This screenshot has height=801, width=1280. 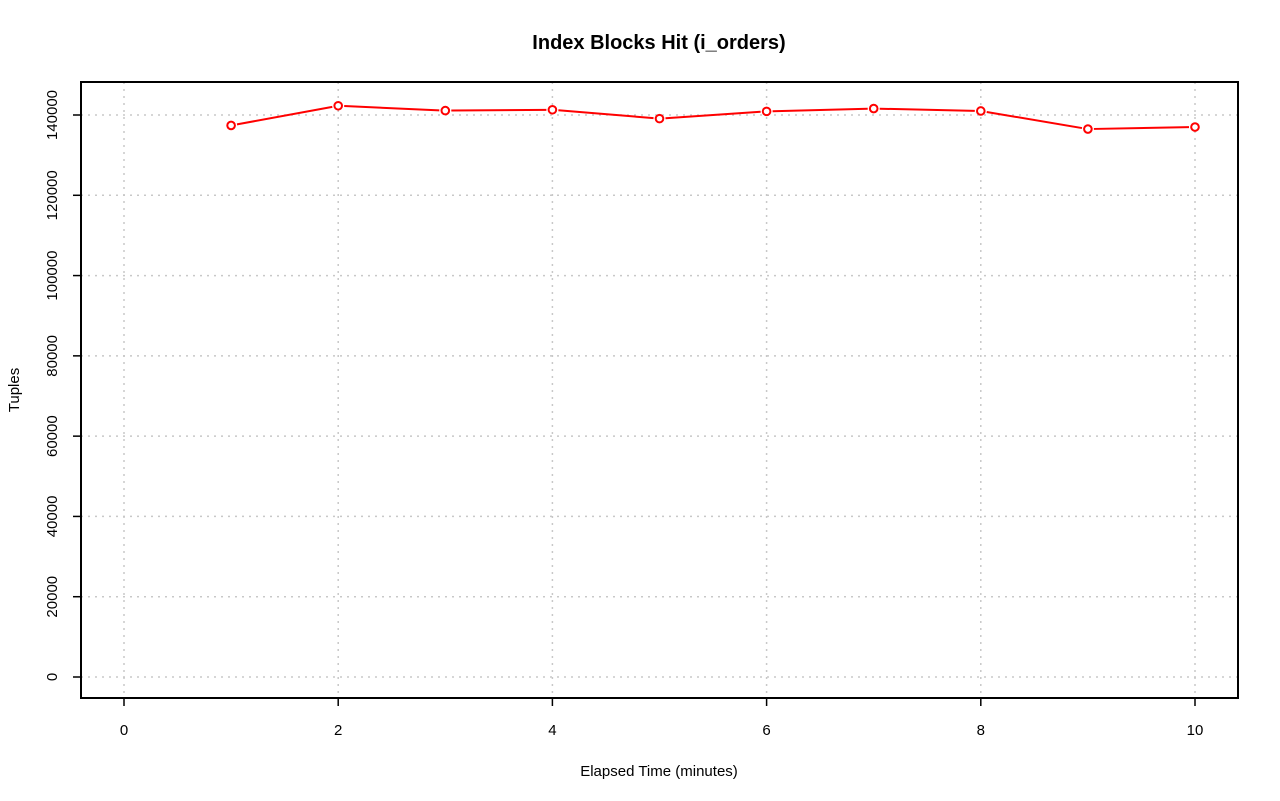 I want to click on y-tick-label: 140000, so click(x=52, y=115).